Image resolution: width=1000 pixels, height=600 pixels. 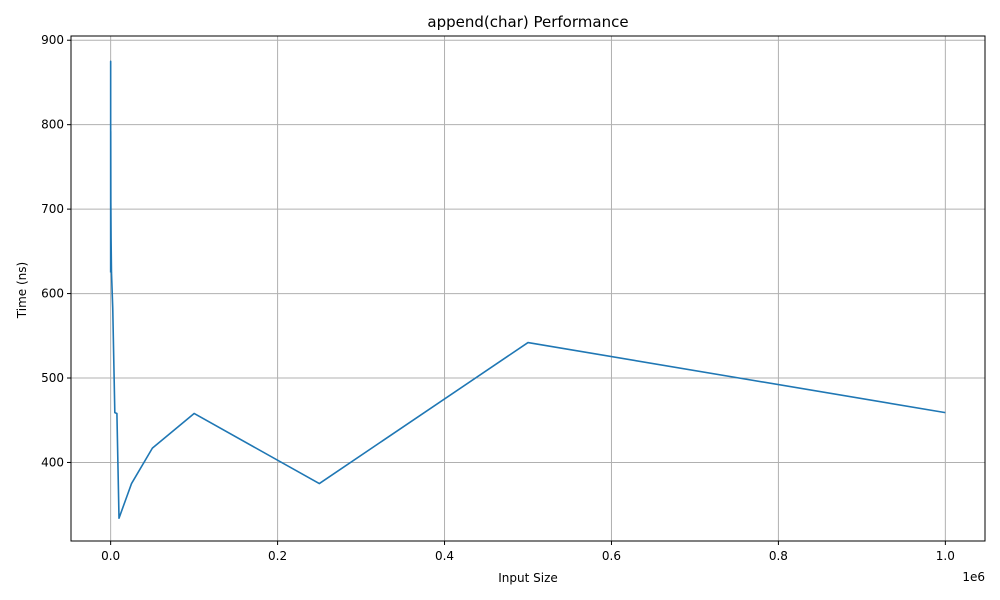 What do you see at coordinates (52, 209) in the screenshot?
I see `y-tick-label: 700` at bounding box center [52, 209].